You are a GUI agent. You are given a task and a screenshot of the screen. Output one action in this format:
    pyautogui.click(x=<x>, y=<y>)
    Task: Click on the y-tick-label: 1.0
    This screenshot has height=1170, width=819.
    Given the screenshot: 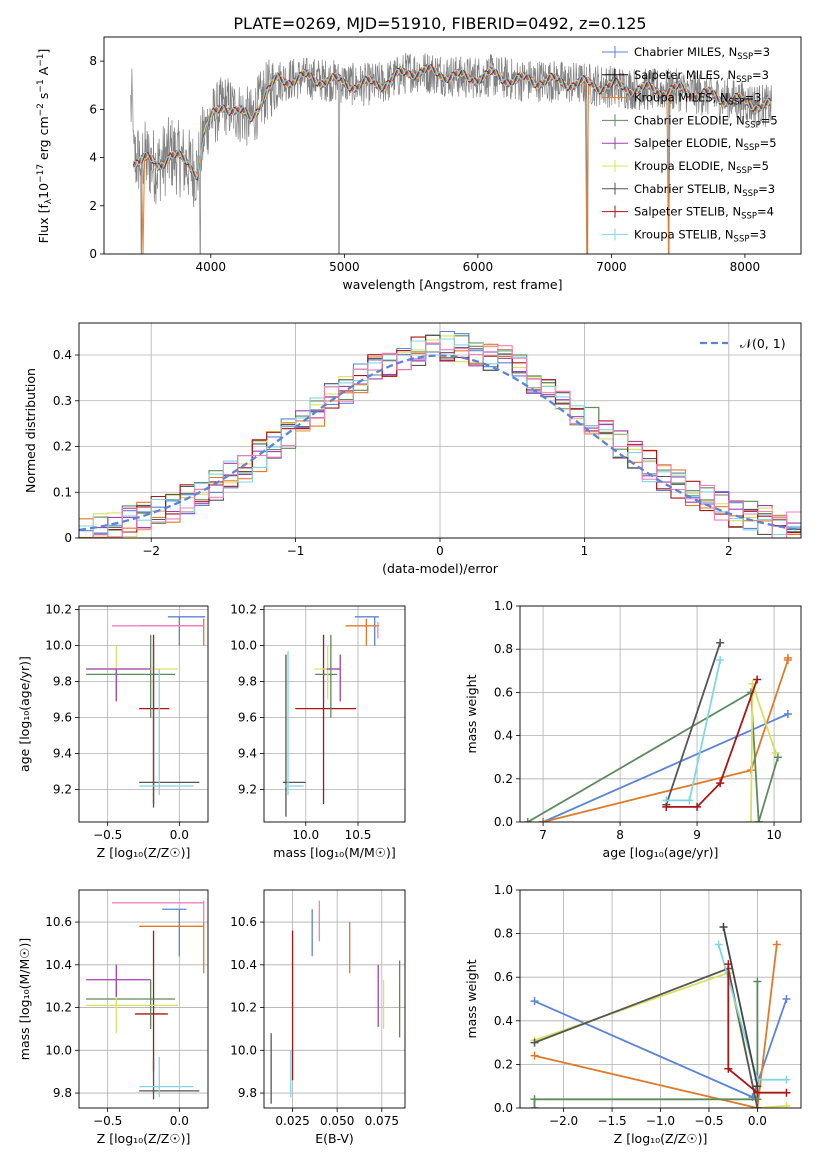 What is the action you would take?
    pyautogui.click(x=503, y=606)
    